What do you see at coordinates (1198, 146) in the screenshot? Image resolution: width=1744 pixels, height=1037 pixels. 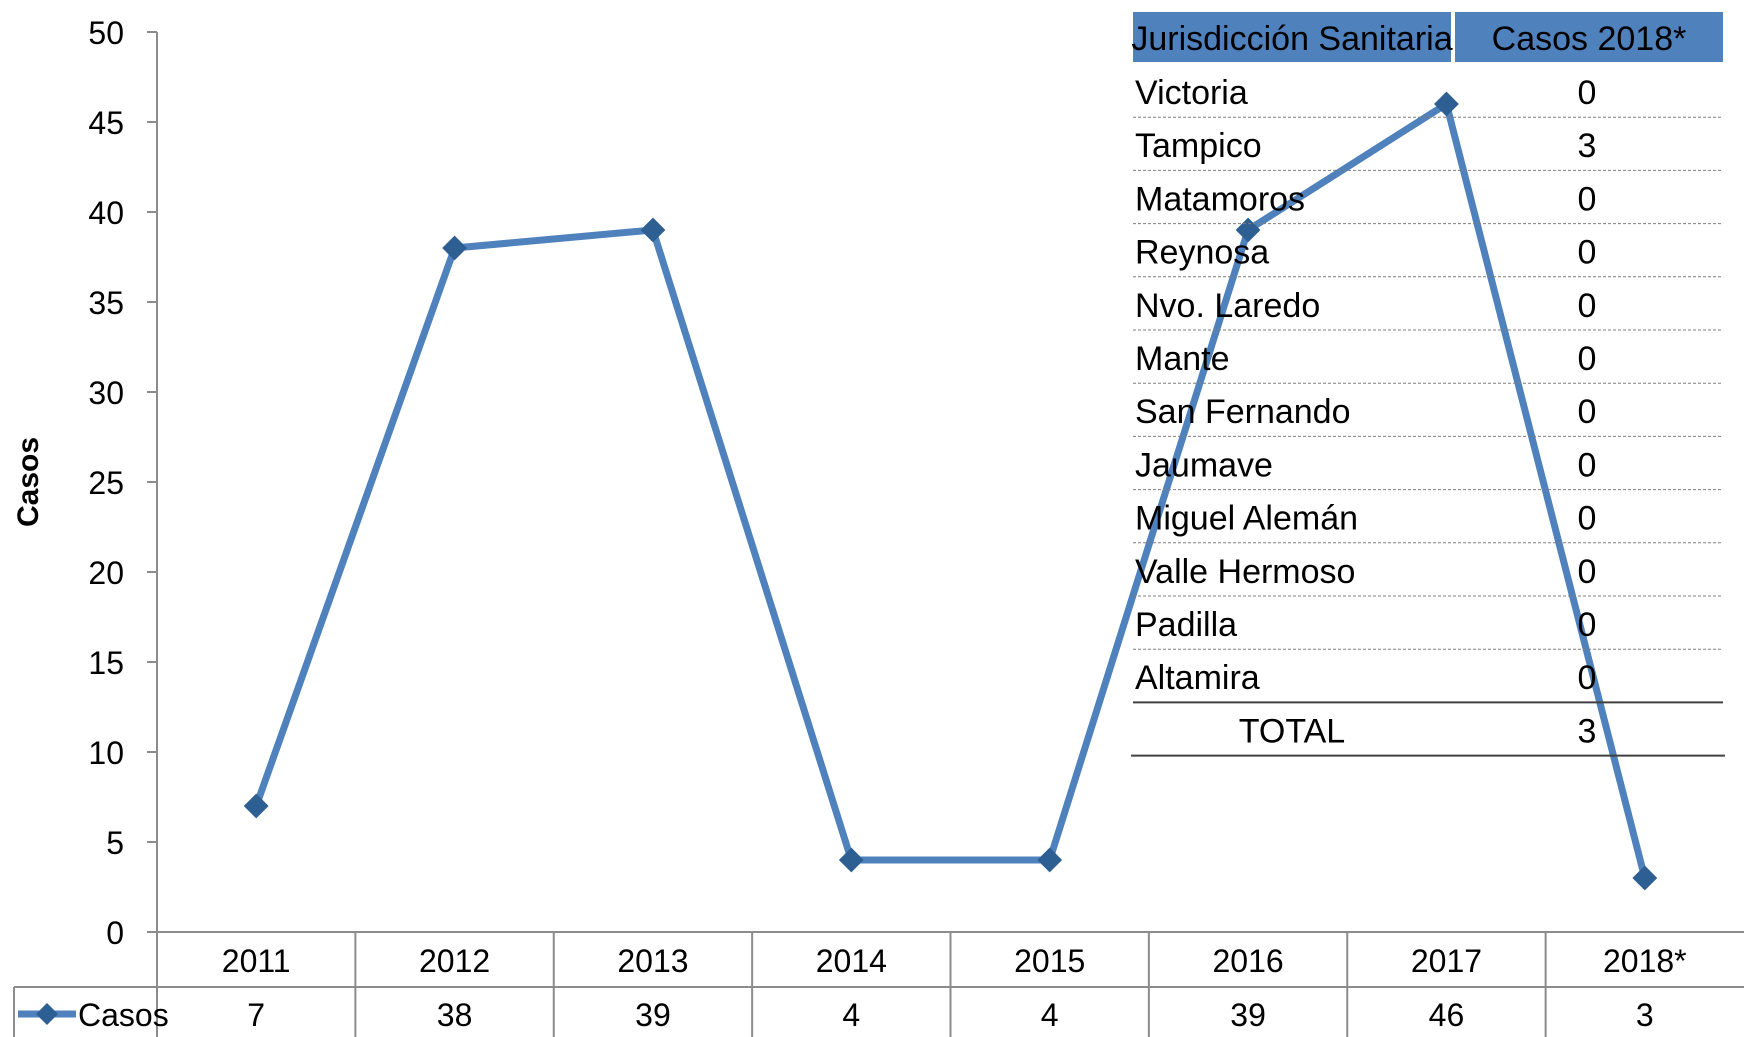 I see `inset-row-name: Tampico` at bounding box center [1198, 146].